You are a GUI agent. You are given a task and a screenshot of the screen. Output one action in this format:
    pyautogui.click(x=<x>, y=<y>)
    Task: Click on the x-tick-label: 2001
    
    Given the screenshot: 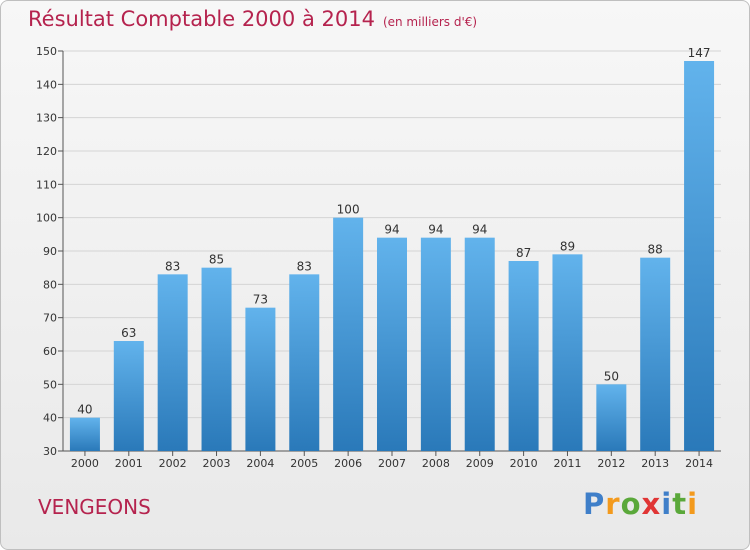 What is the action you would take?
    pyautogui.click(x=129, y=463)
    